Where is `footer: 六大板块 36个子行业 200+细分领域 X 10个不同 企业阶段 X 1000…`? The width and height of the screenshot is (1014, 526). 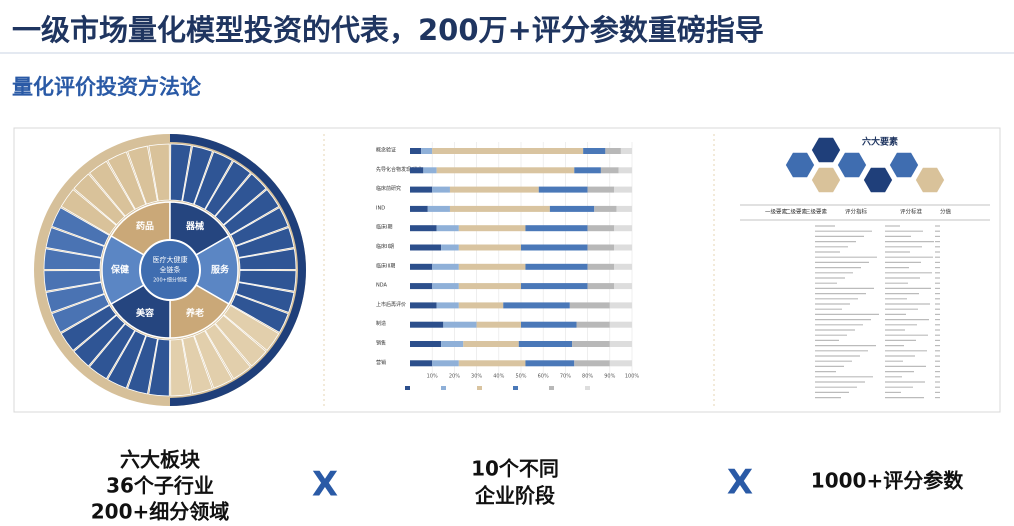 footer: 六大板块 36个子行业 200+细分领域 X 10个不同 企业阶段 X 1000… is located at coordinates (527, 486).